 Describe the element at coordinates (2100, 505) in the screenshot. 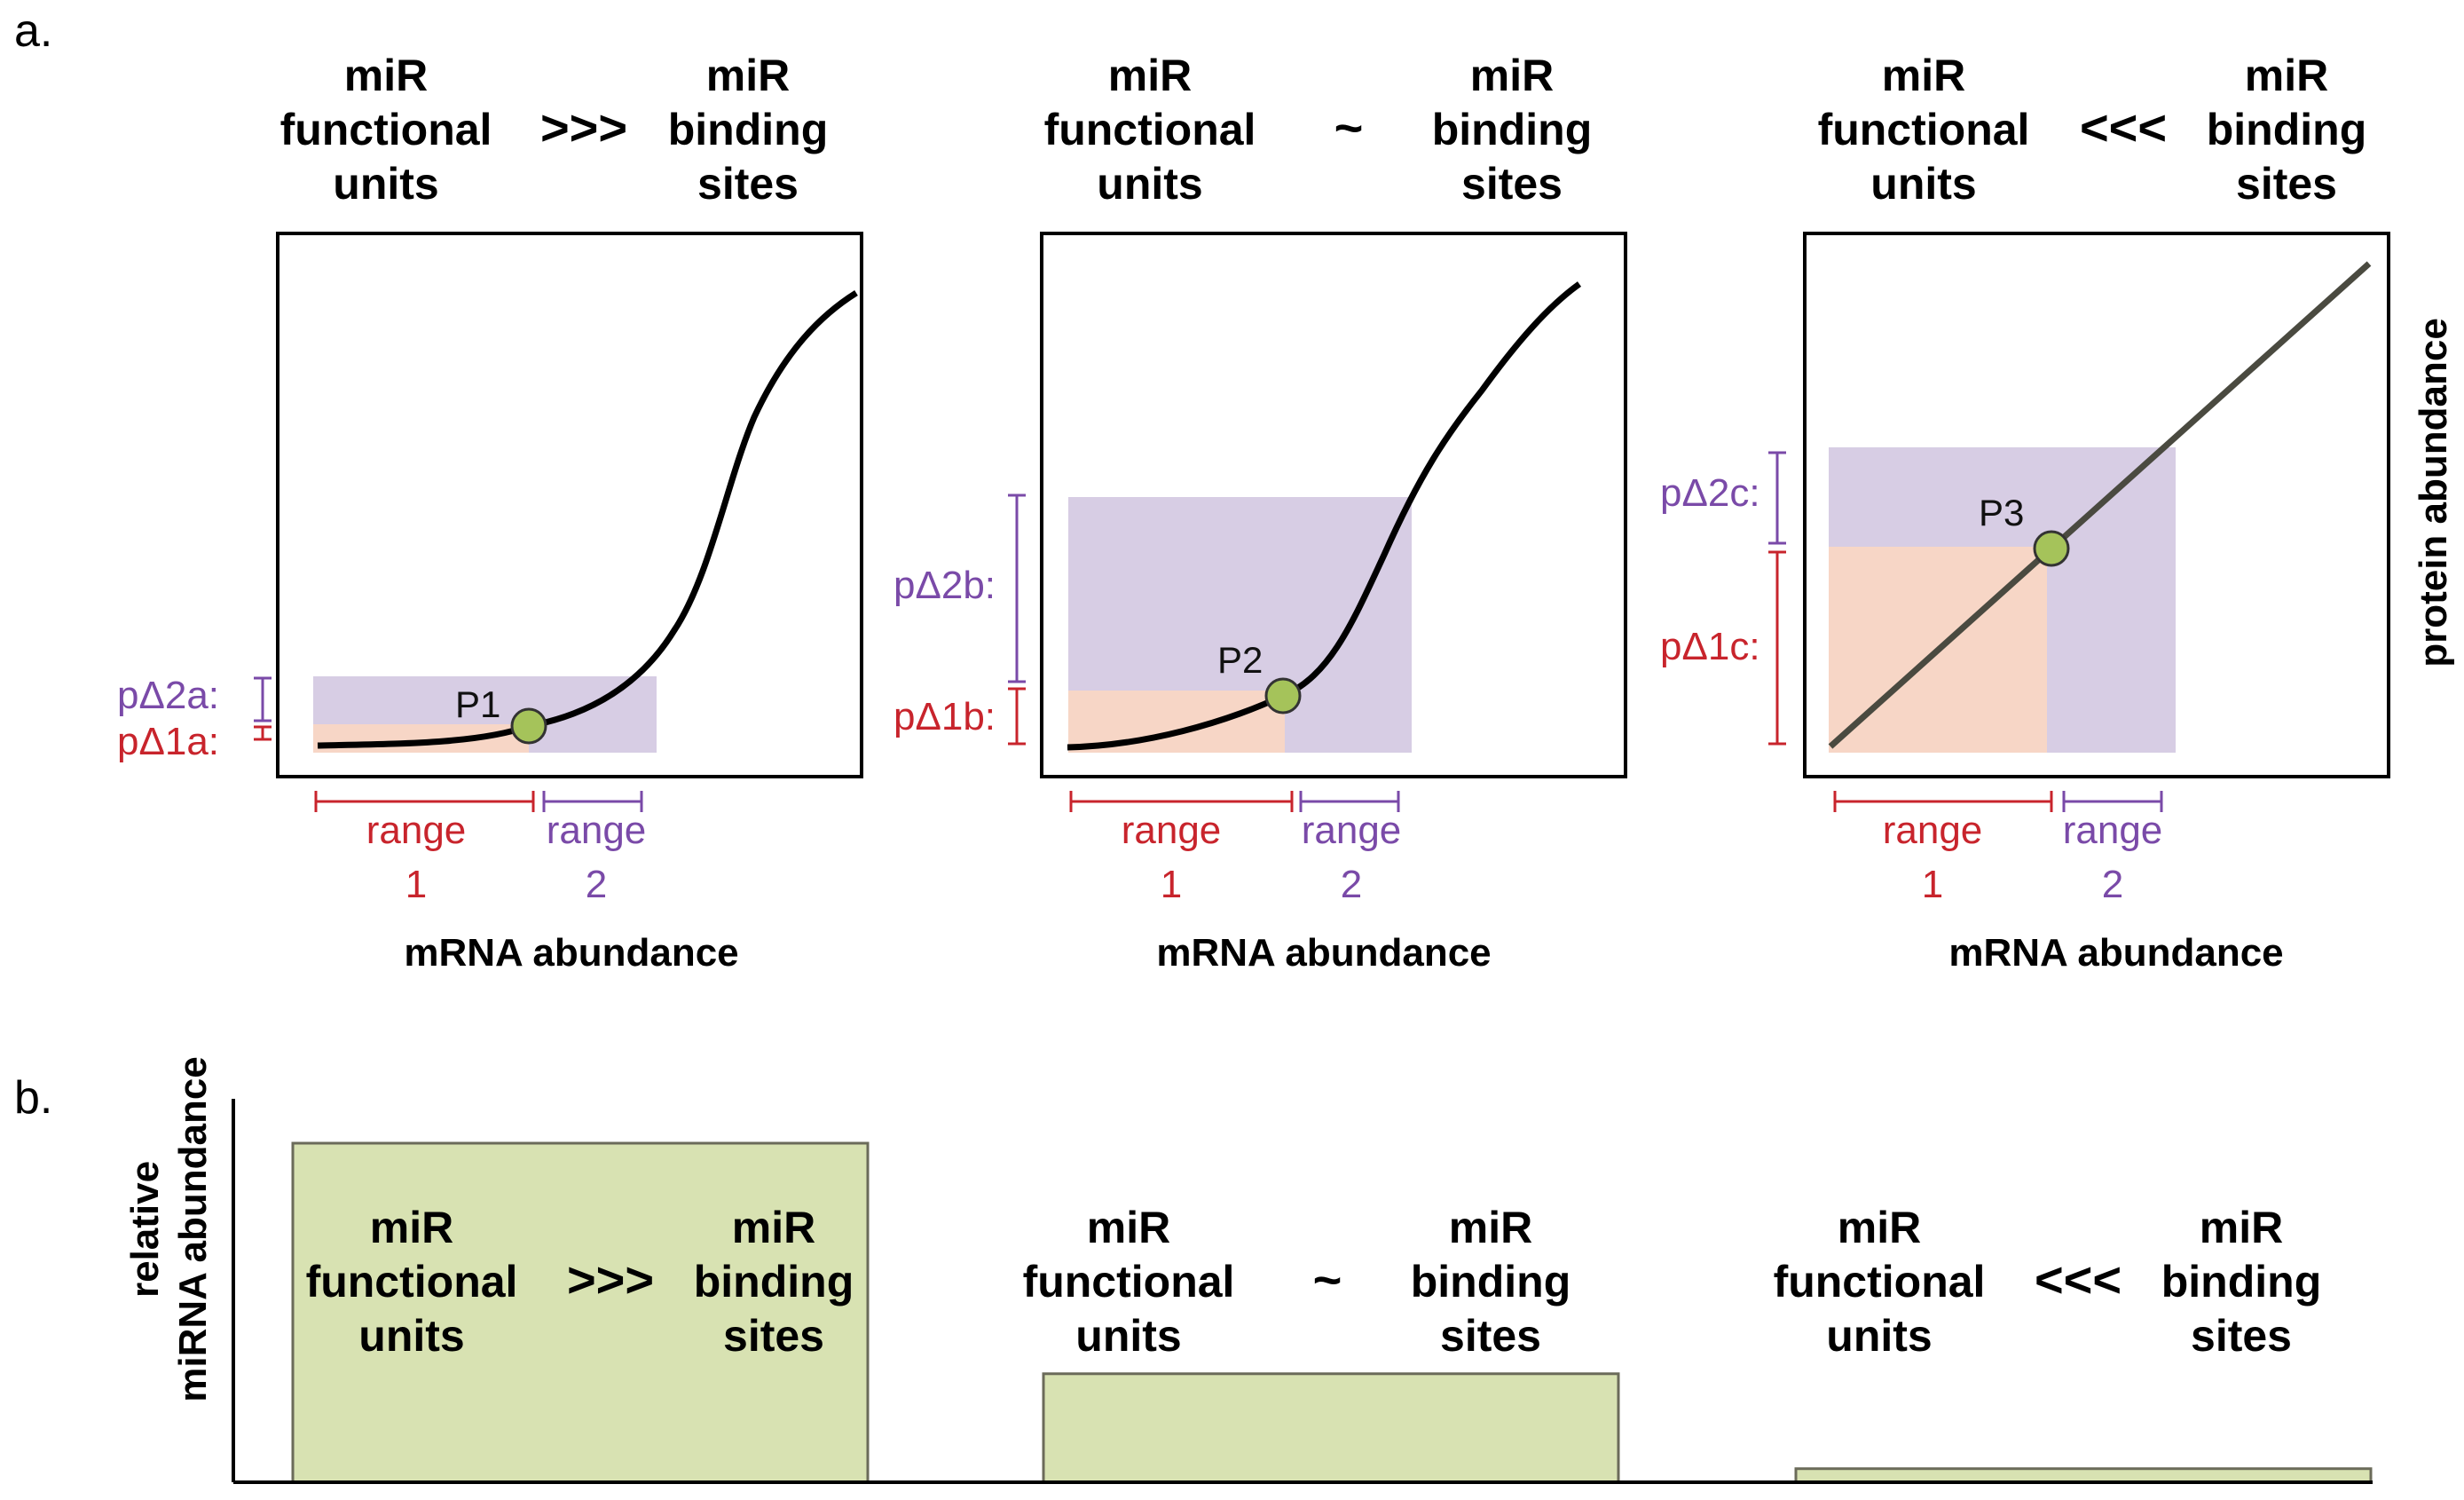

I see `response-line` at that location.